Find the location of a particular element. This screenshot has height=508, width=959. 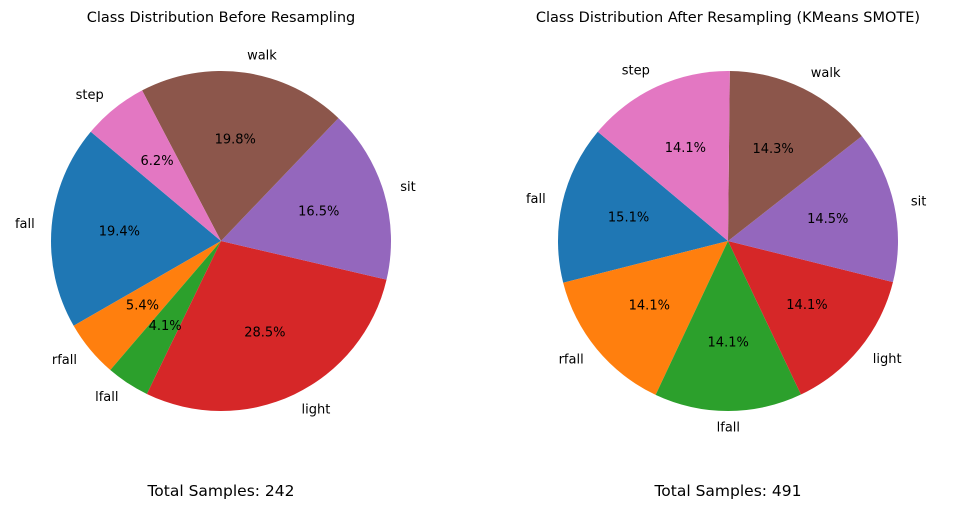

percent-label-rfall: 5.4% is located at coordinates (142, 306).